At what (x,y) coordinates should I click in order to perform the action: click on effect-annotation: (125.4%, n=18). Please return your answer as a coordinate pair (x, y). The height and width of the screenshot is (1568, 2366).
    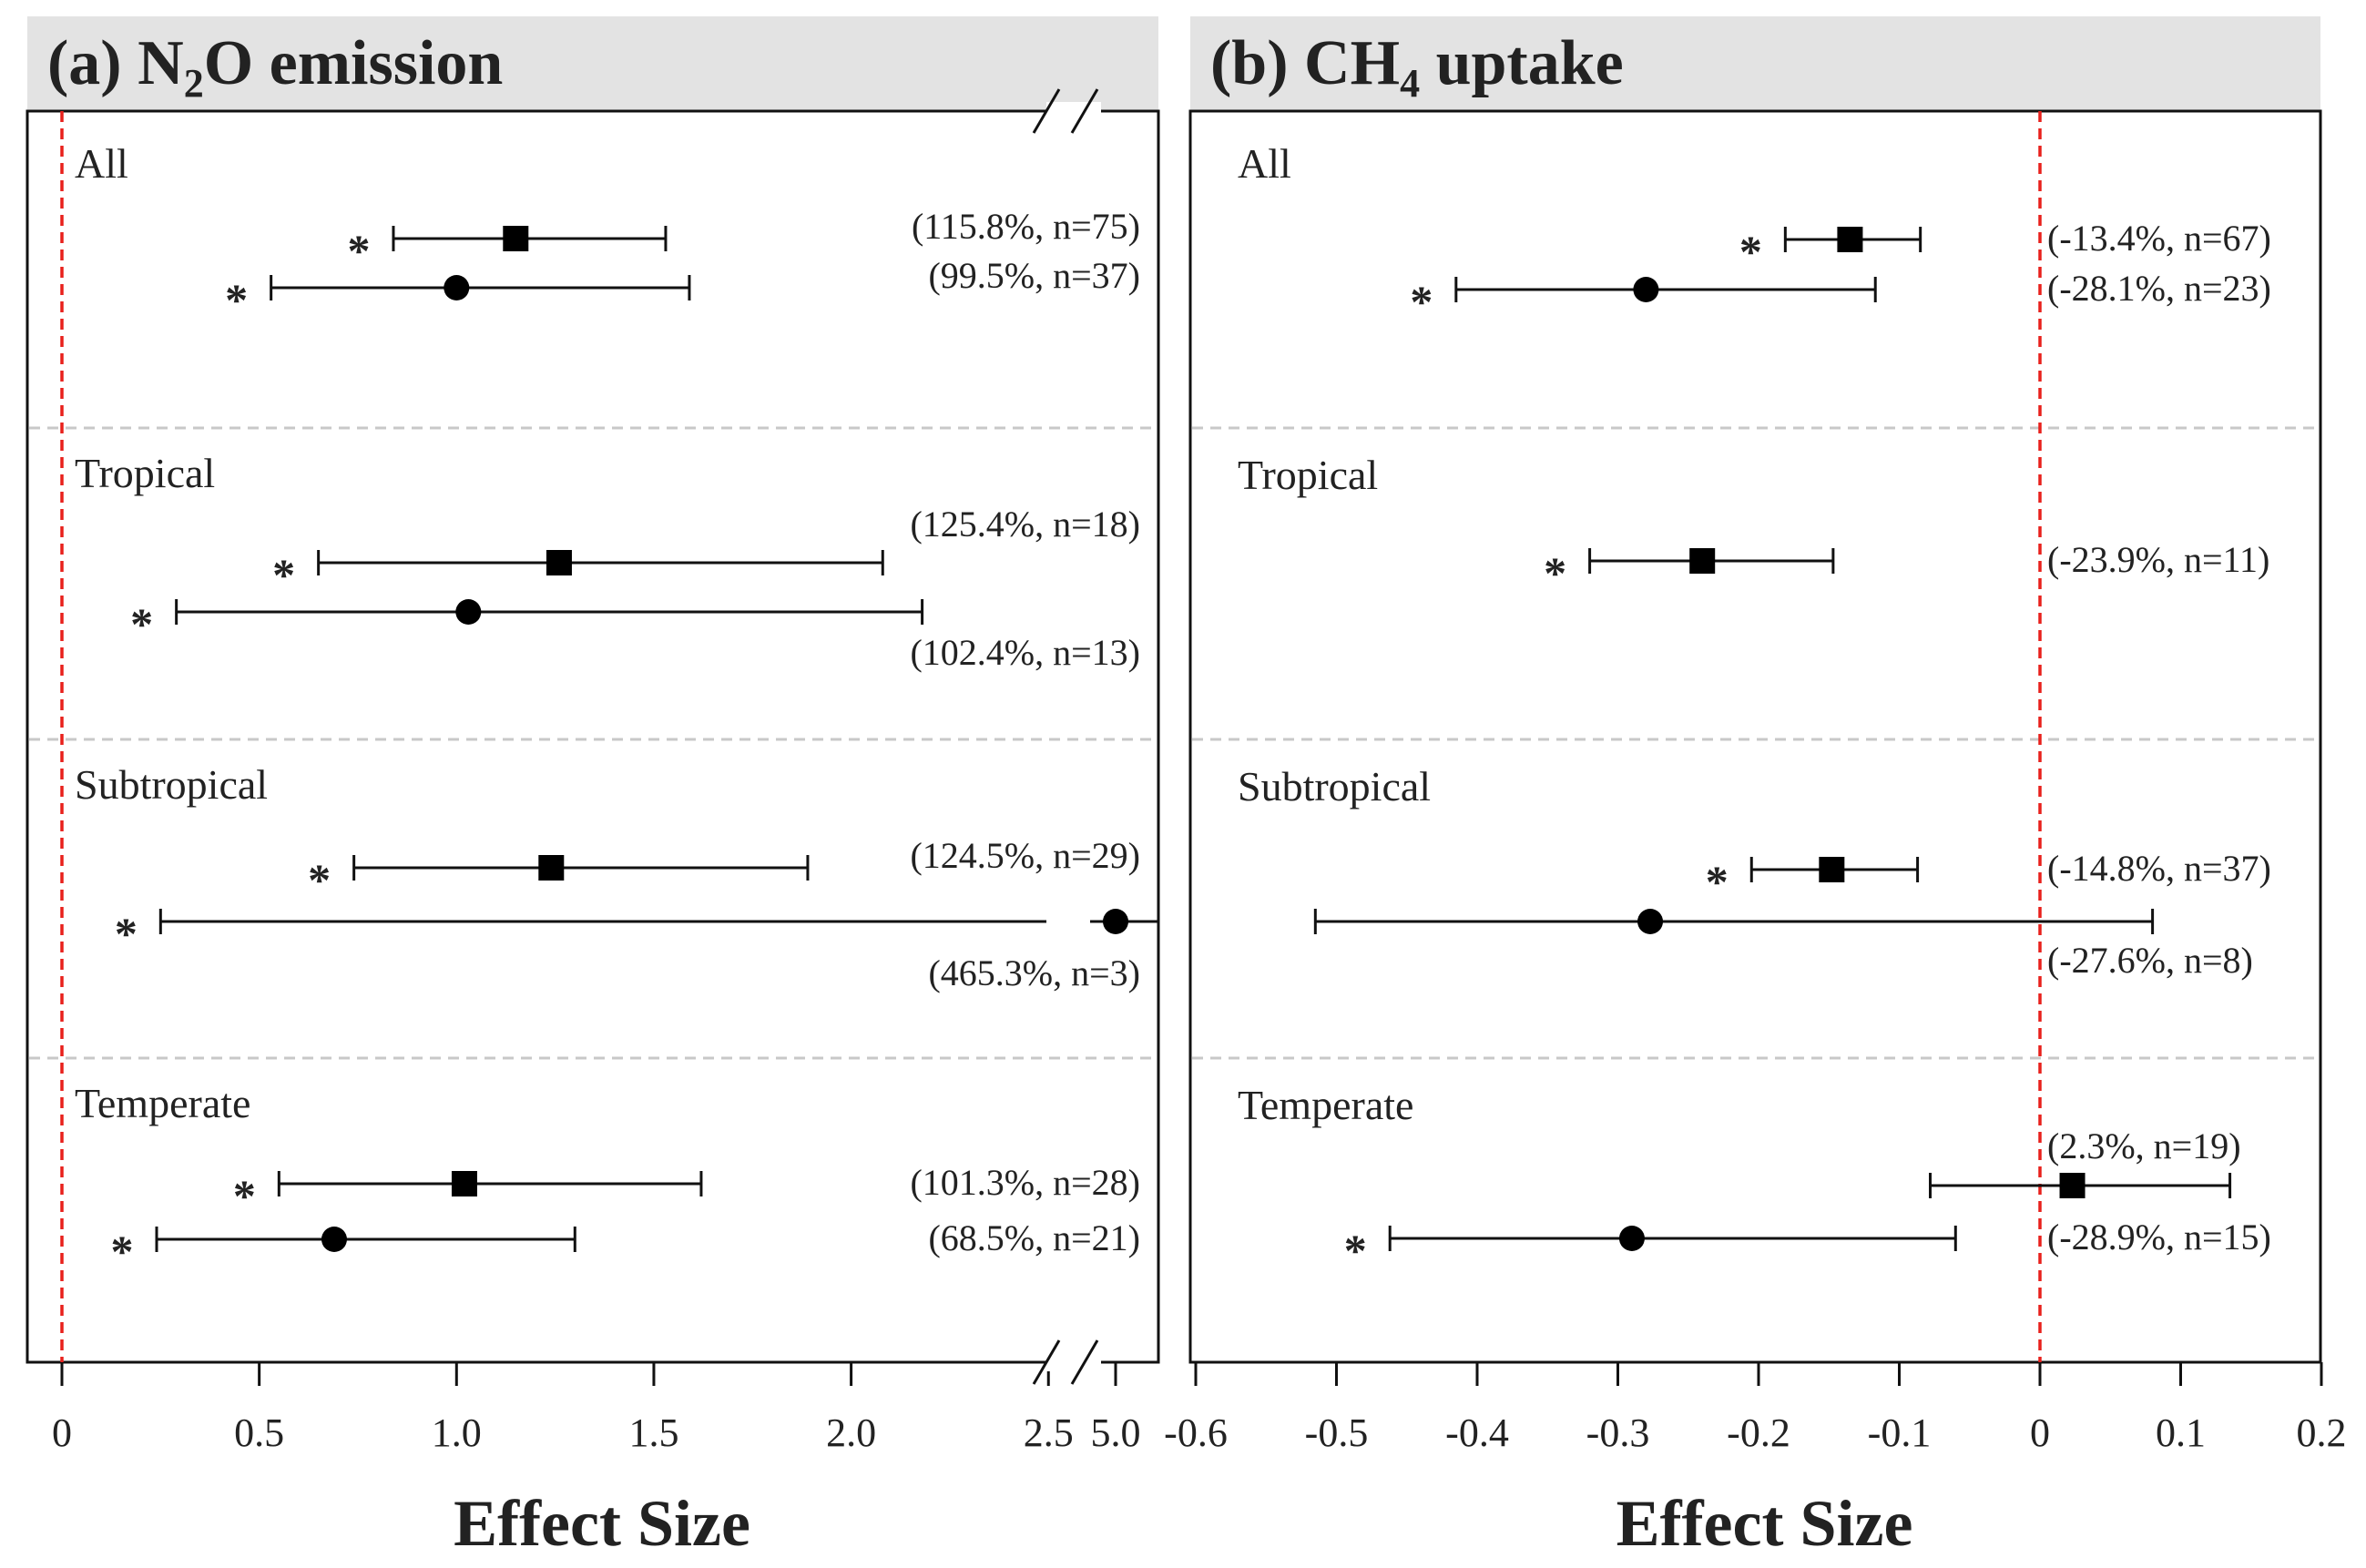
    Looking at the image, I should click on (1025, 524).